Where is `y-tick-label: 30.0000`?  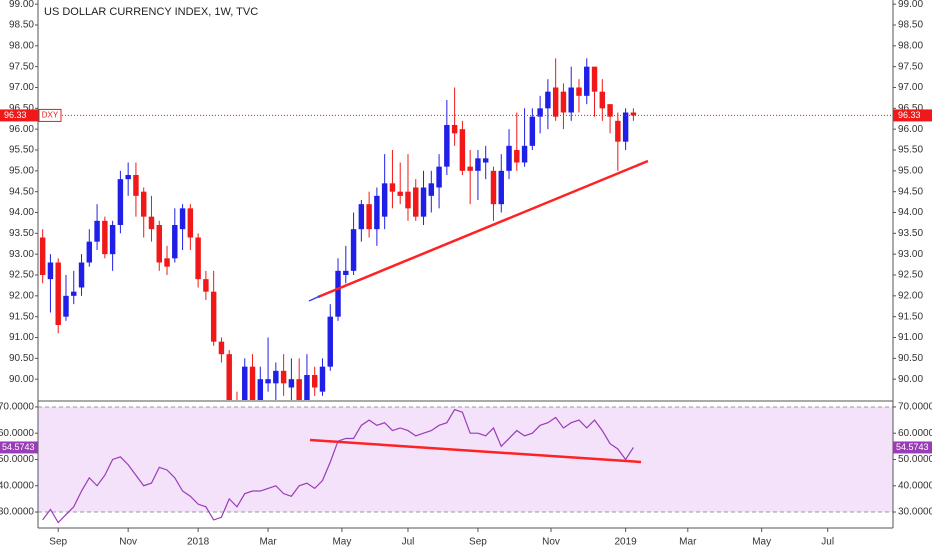 y-tick-label: 30.0000 is located at coordinates (915, 512).